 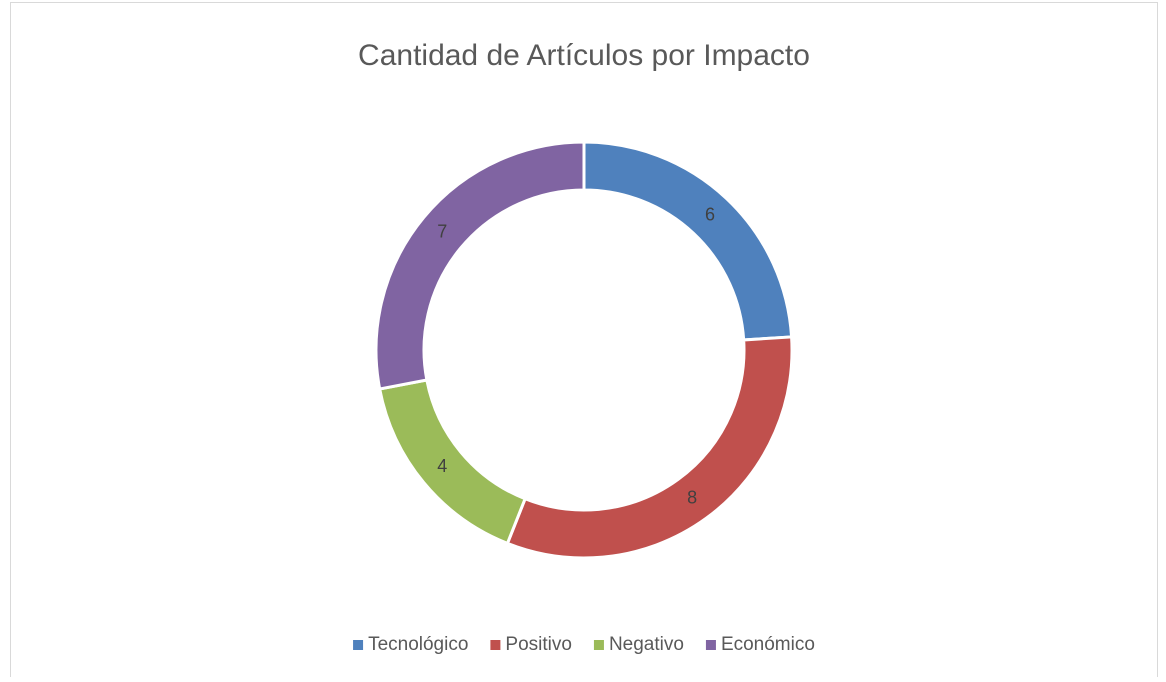 I want to click on chart-title: Cantidad de Artículos por Impacto, so click(x=584, y=55).